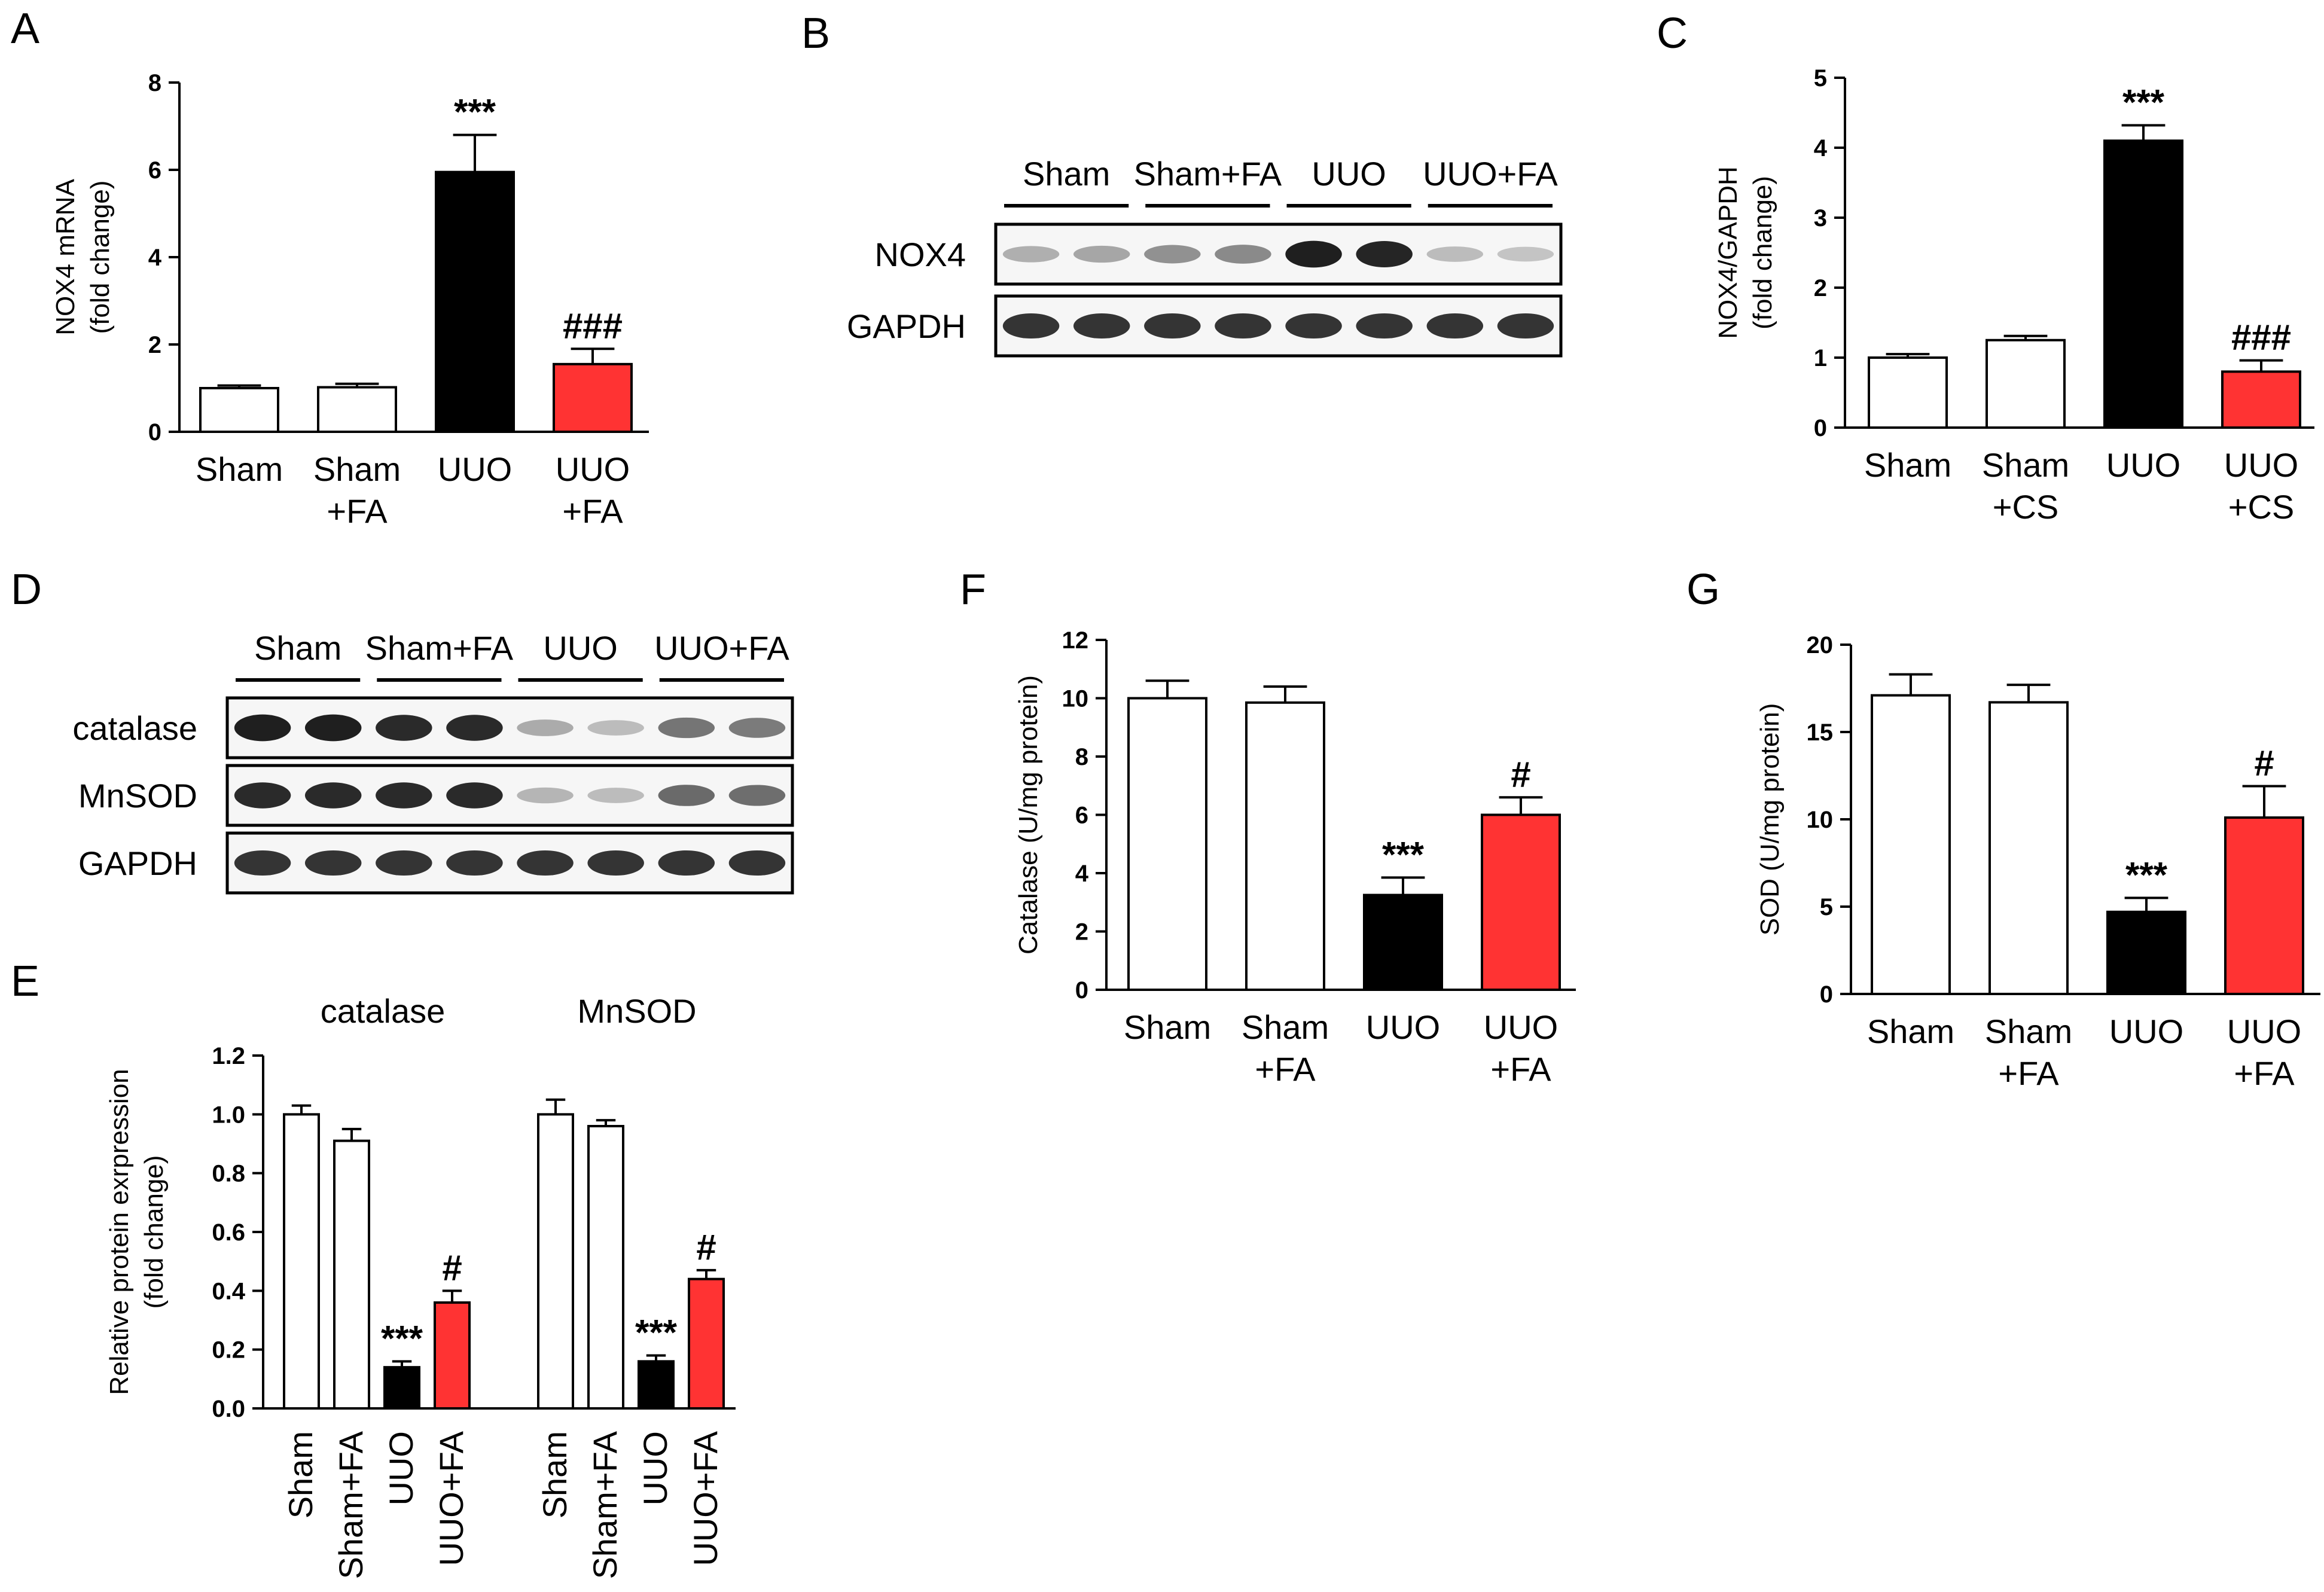 The image size is (2324, 1592). Describe the element at coordinates (1075, 640) in the screenshot. I see `y-tick-label: 12` at that location.